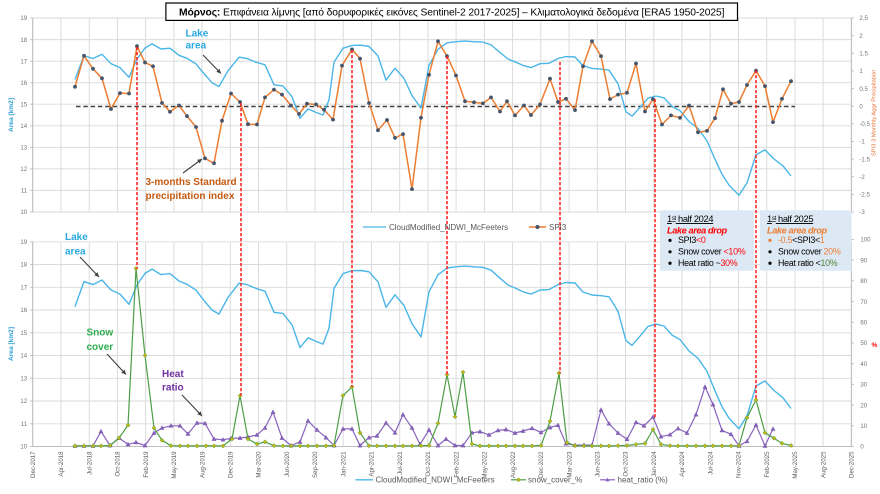  What do you see at coordinates (190, 196) in the screenshot?
I see `svg-text: precipitation index` at bounding box center [190, 196].